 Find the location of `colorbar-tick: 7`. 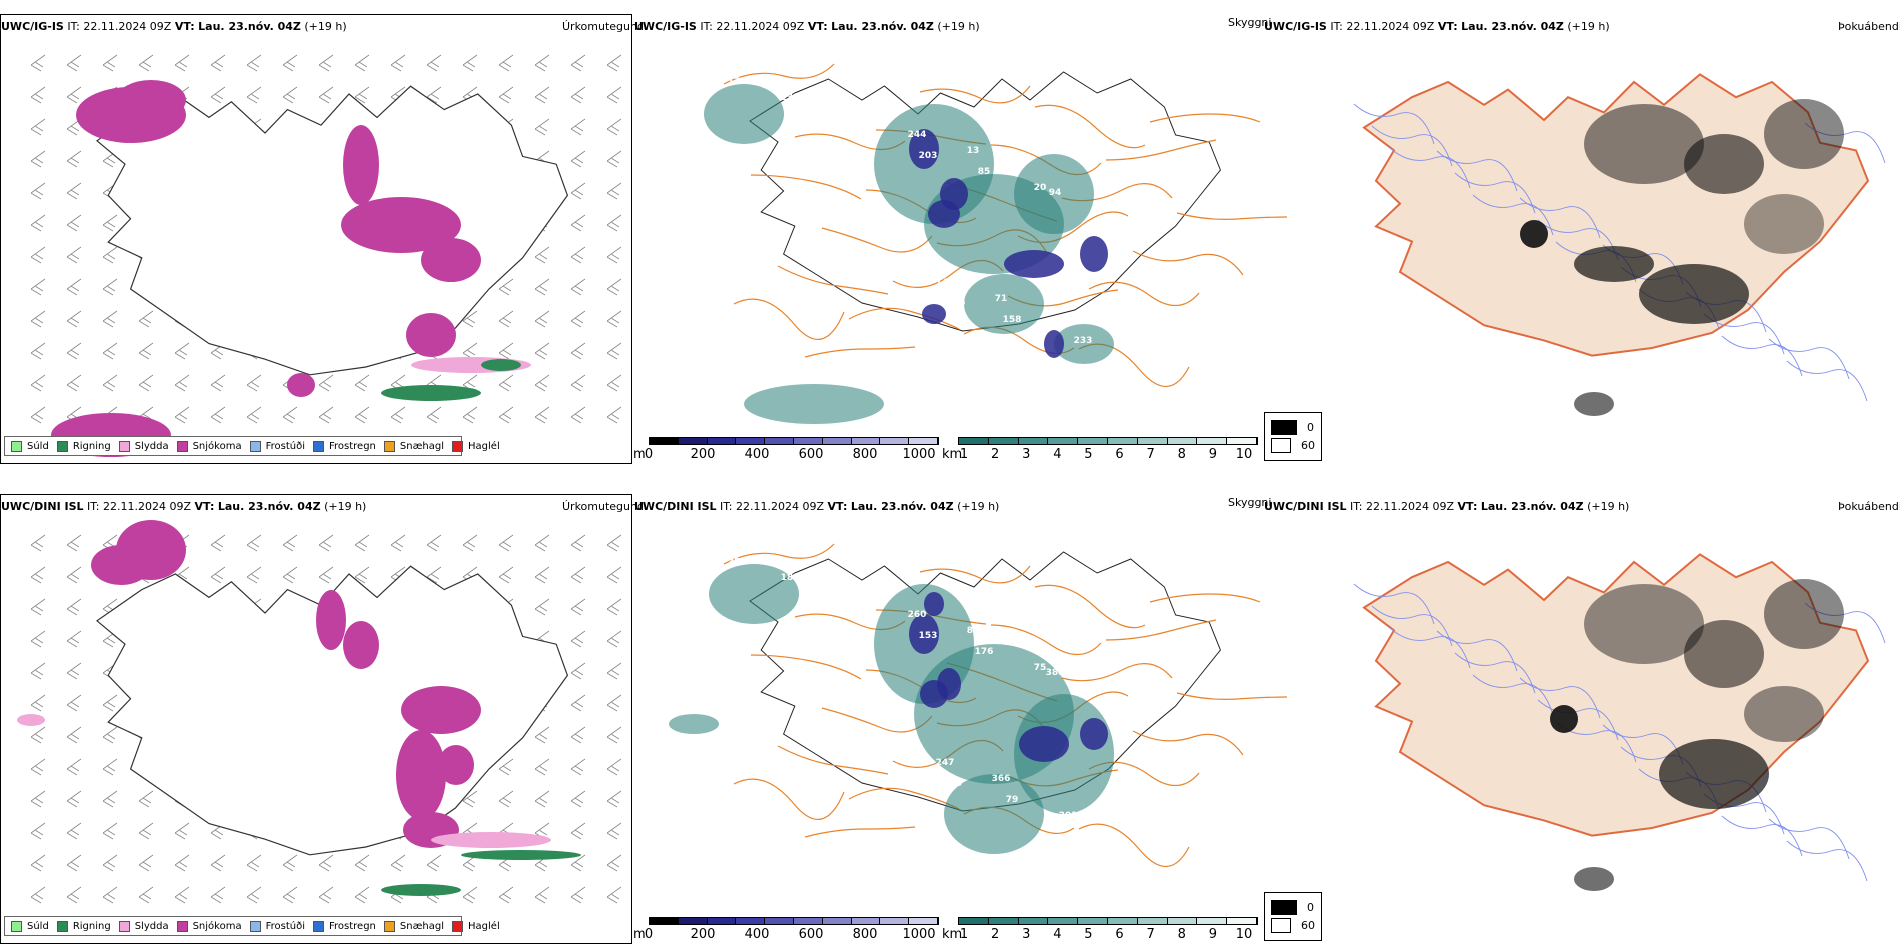

colorbar-tick: 7 is located at coordinates (1150, 454).